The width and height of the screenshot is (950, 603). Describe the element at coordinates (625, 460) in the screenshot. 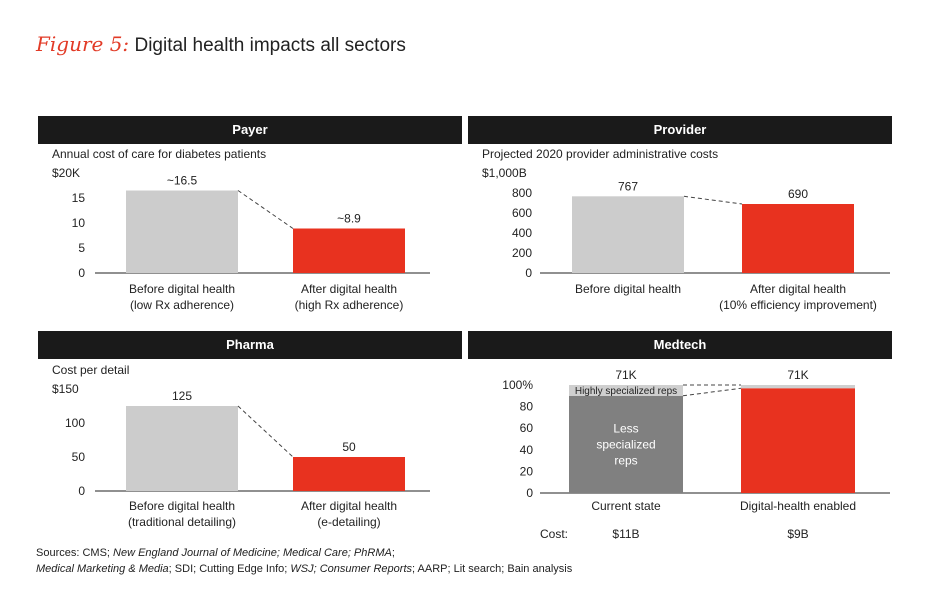

I see `medtech-segment-label-less: reps` at that location.